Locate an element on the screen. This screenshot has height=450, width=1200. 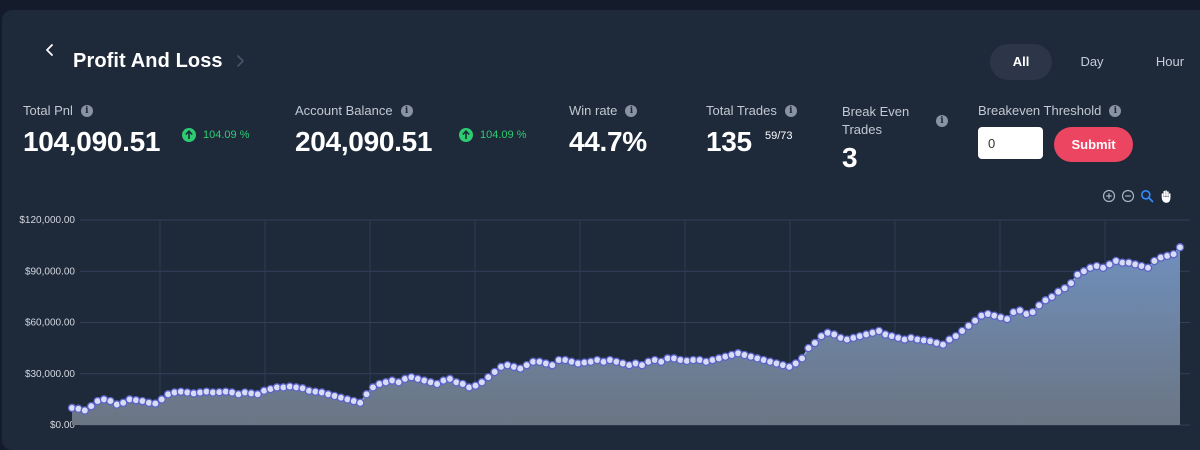
submit-button: Submit is located at coordinates (1093, 144).